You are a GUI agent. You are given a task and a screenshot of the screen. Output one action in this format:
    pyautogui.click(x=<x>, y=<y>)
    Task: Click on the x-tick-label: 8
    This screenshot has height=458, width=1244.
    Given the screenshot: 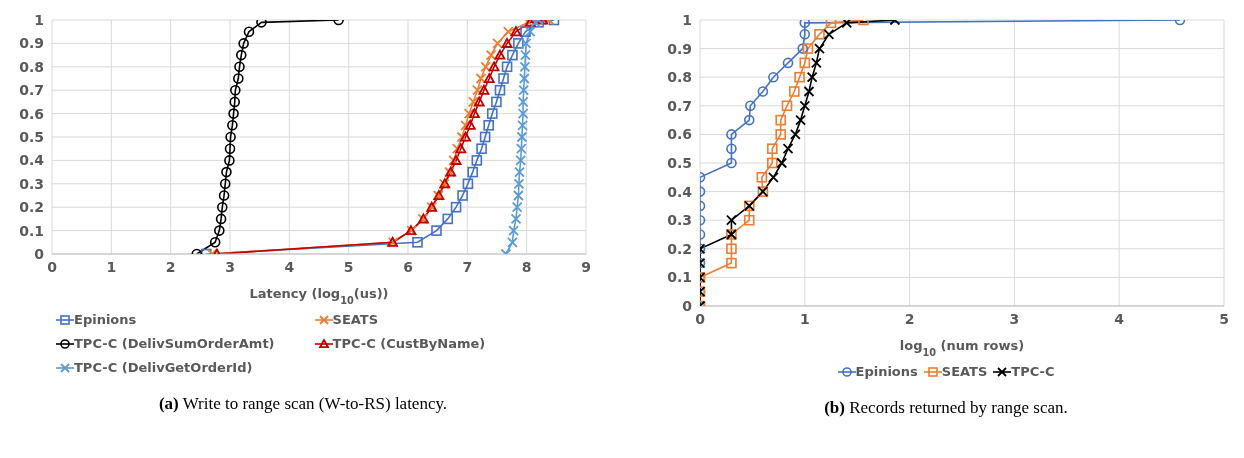 What is the action you would take?
    pyautogui.click(x=526, y=266)
    